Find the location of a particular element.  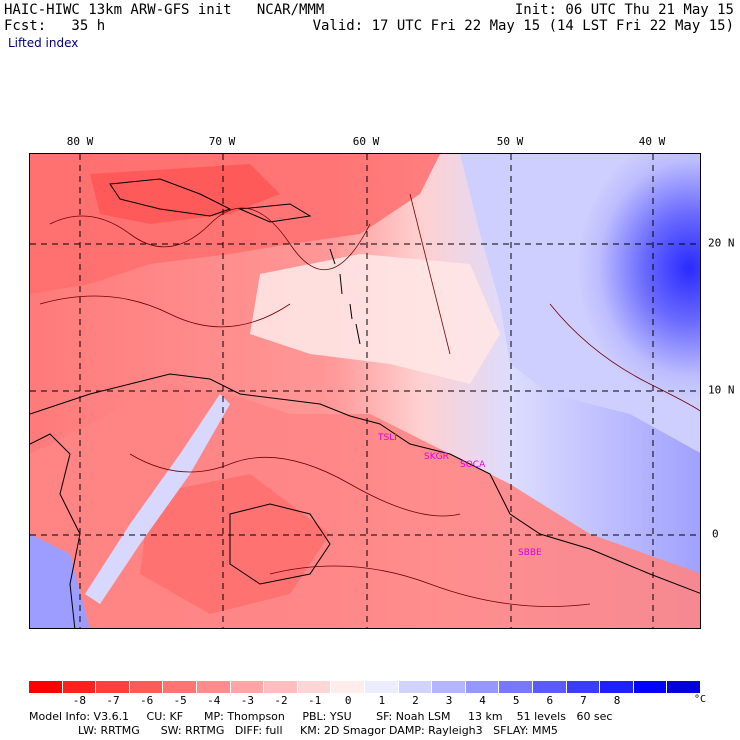

lon-label: 80 W is located at coordinates (80, 141).